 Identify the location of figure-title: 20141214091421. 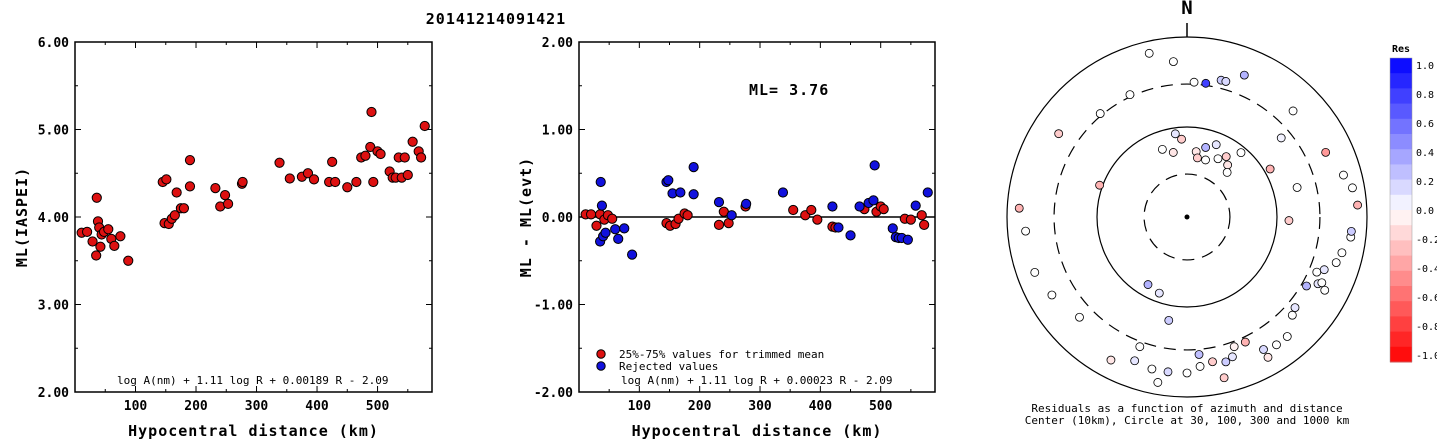
(496, 19).